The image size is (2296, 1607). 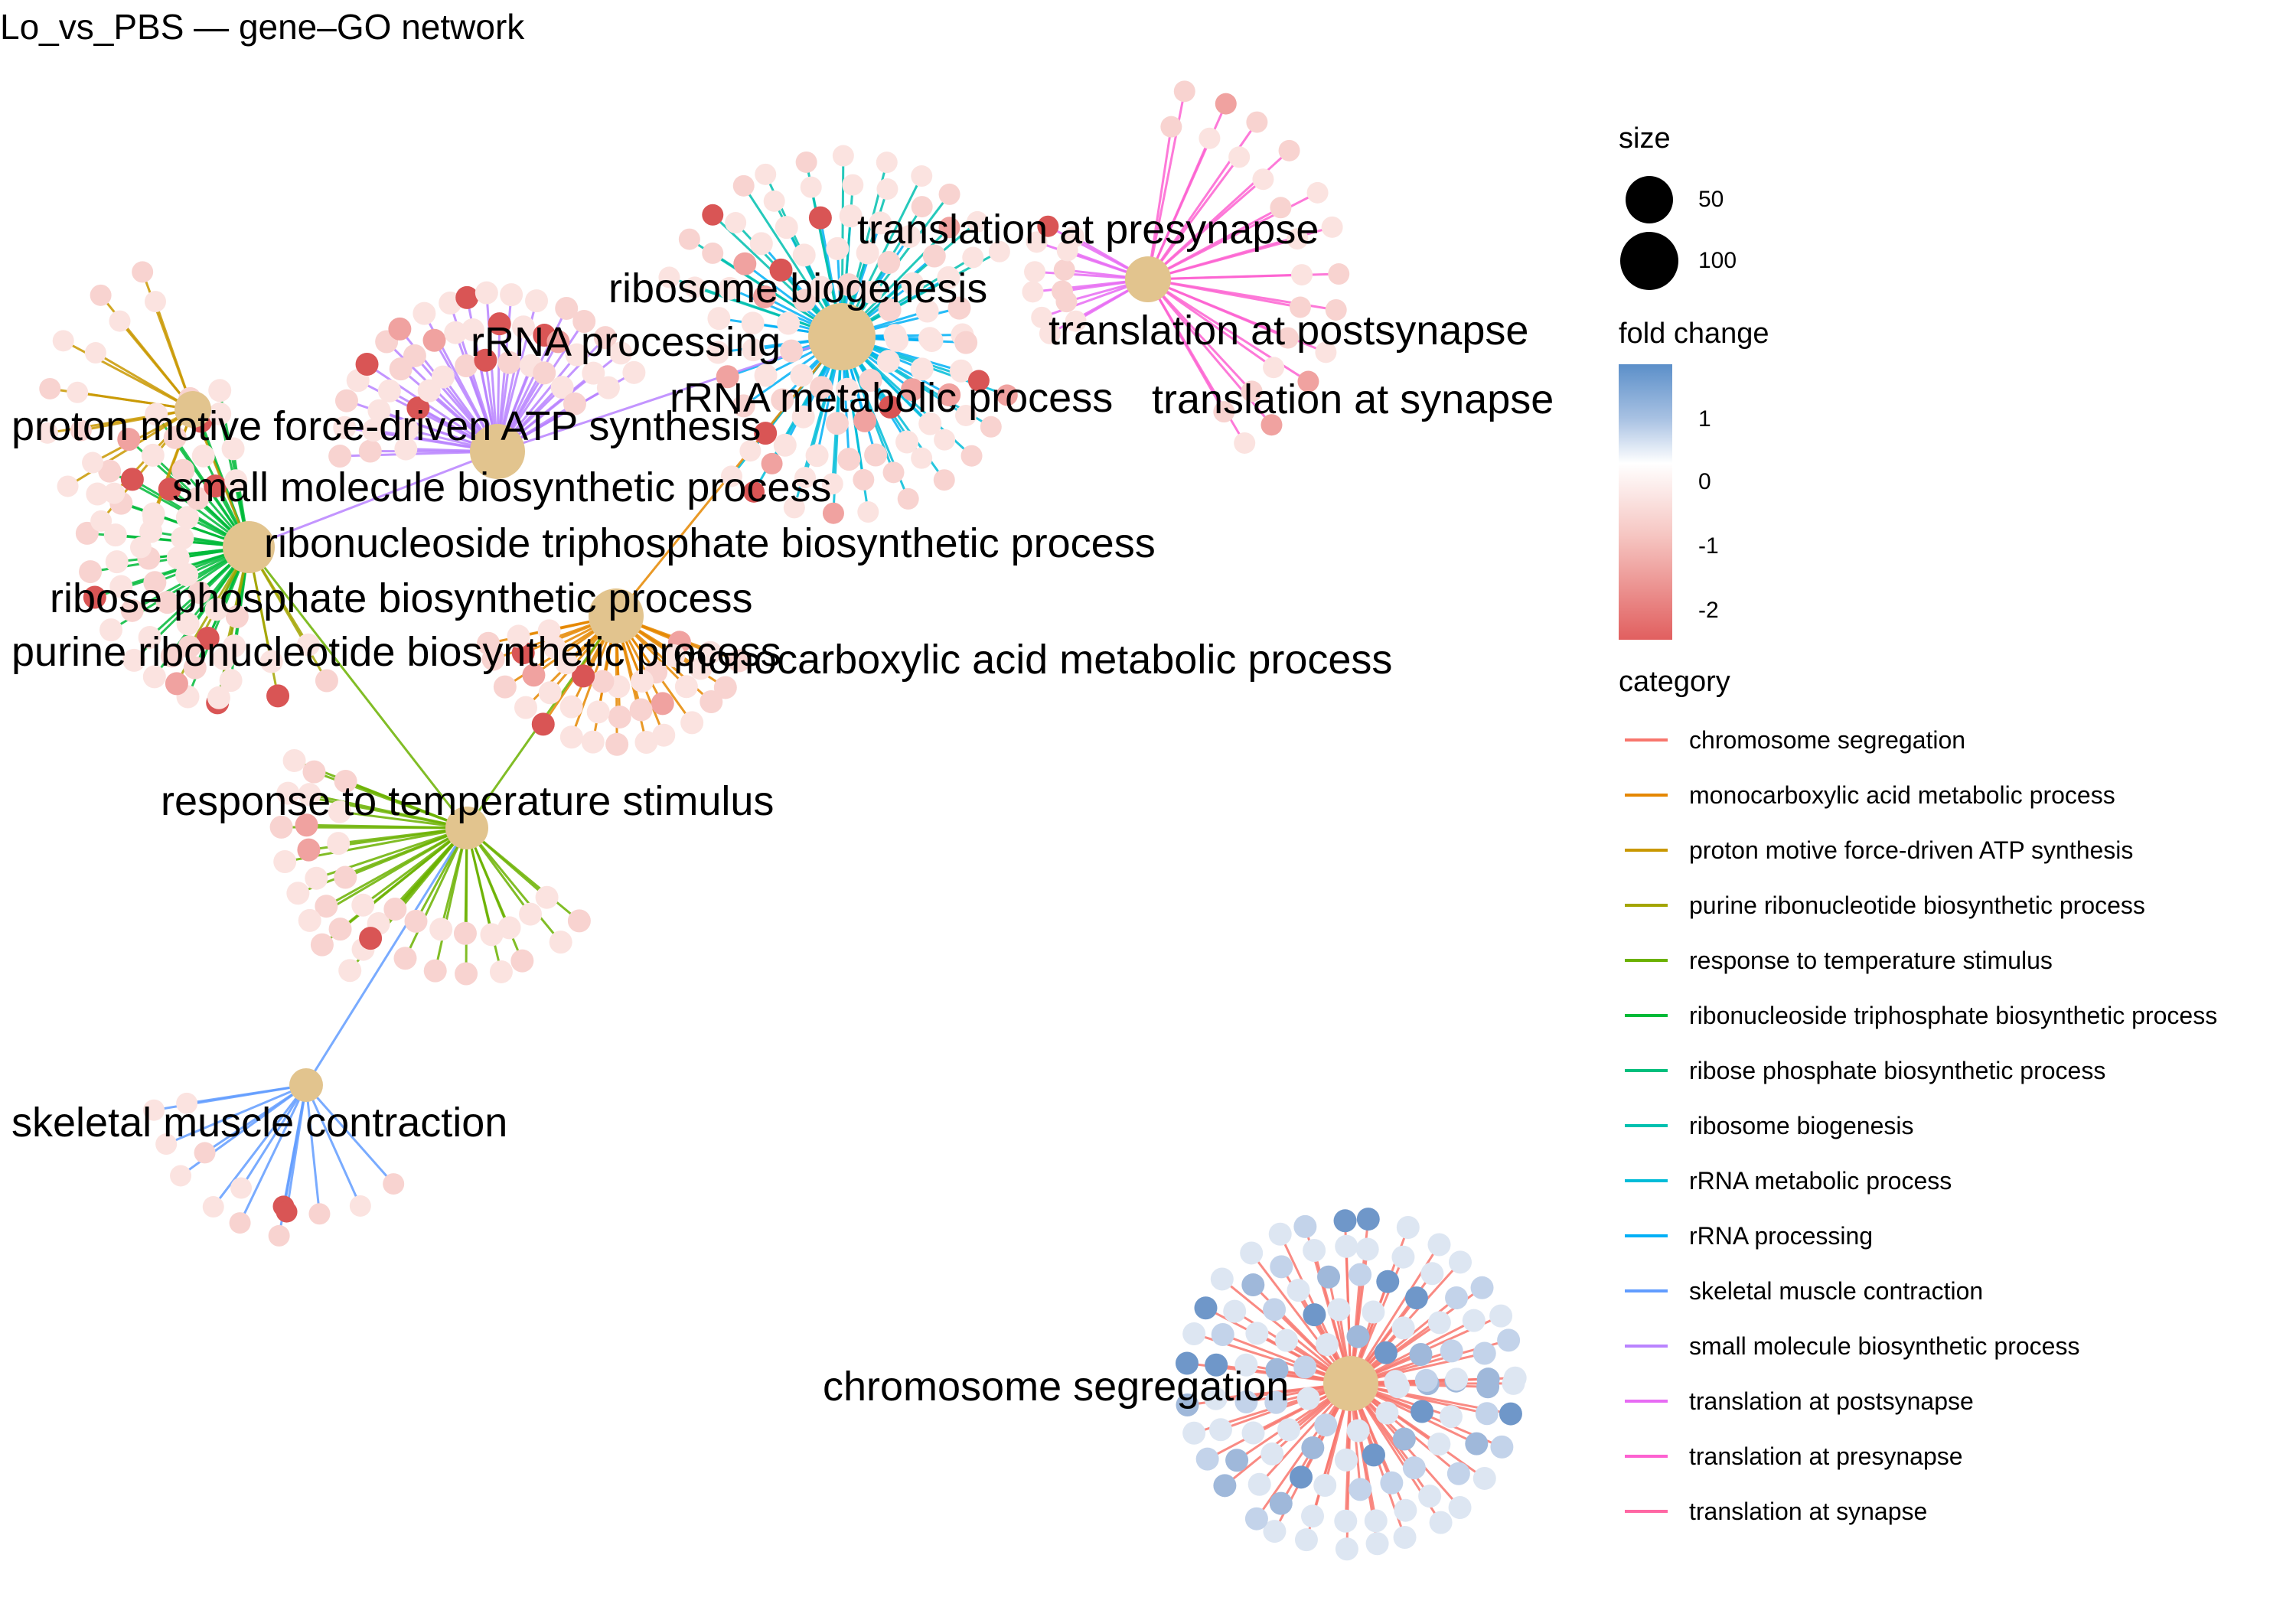 I want to click on fold-change-colorbar: 1 0 -1 -2, so click(x=1955, y=502).